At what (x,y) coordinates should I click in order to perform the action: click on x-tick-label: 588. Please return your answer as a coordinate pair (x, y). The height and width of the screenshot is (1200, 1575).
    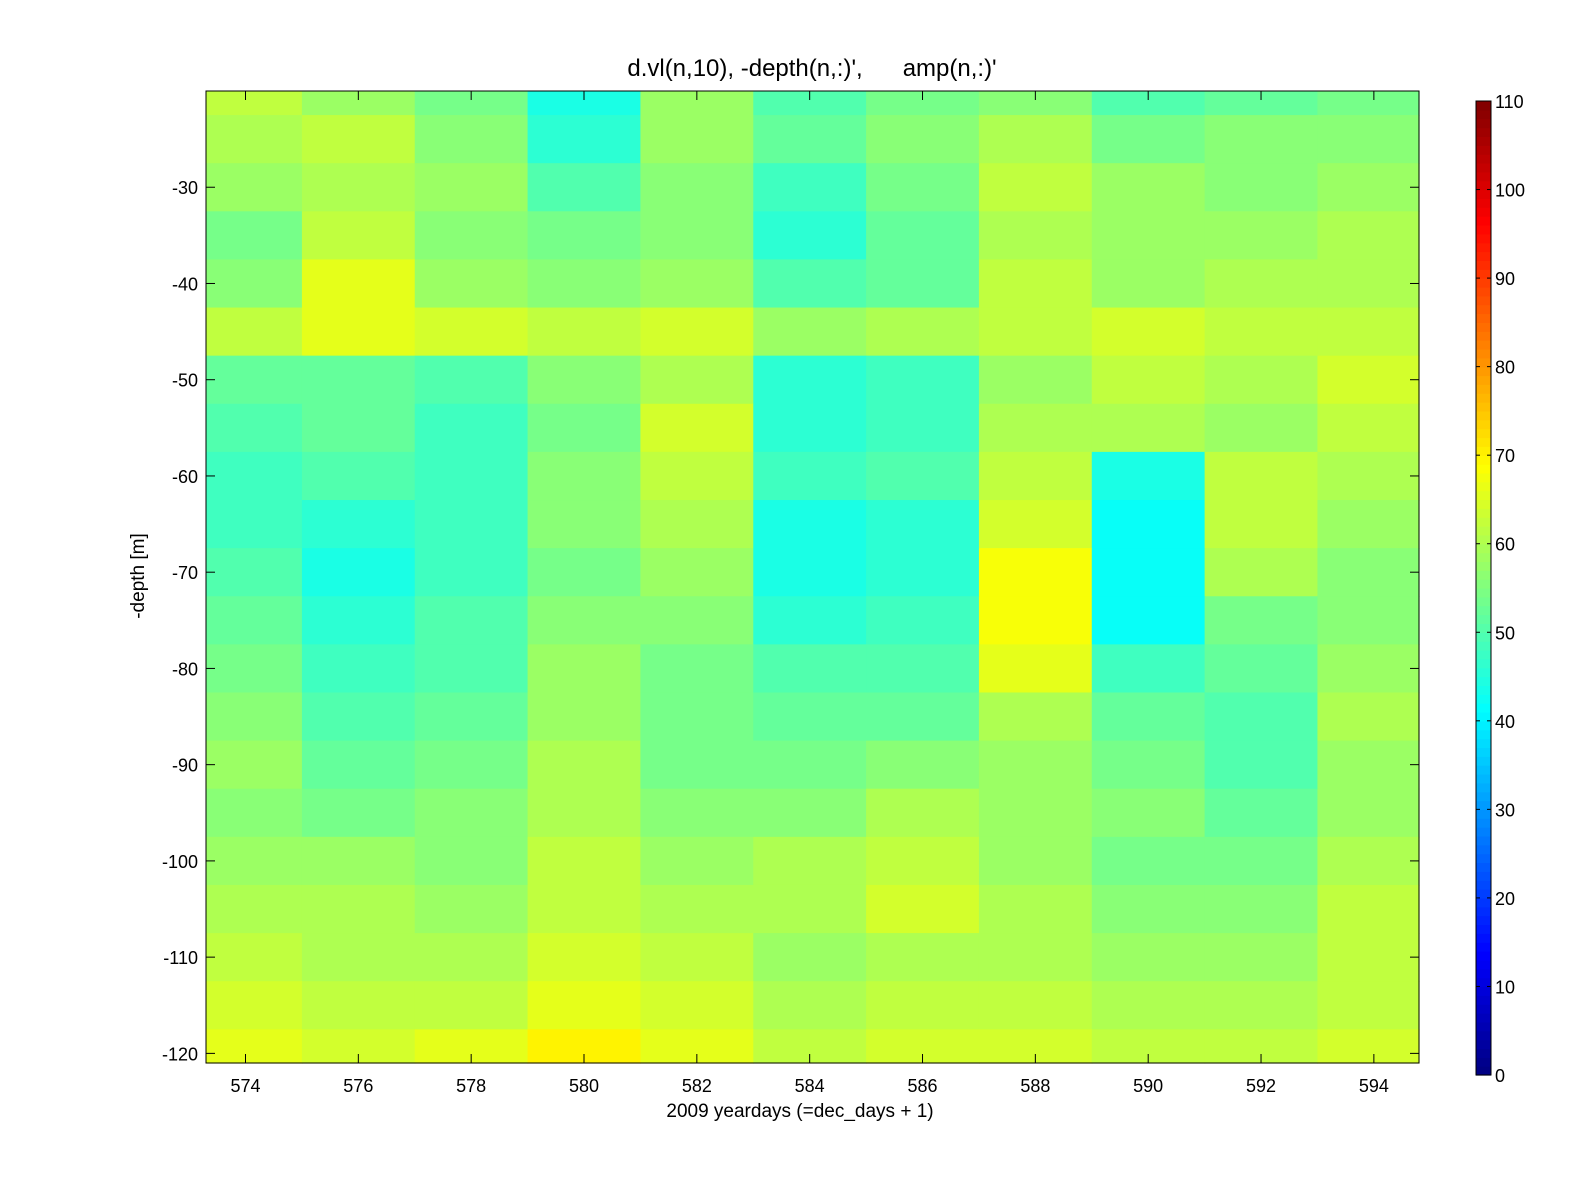
    Looking at the image, I should click on (1035, 1086).